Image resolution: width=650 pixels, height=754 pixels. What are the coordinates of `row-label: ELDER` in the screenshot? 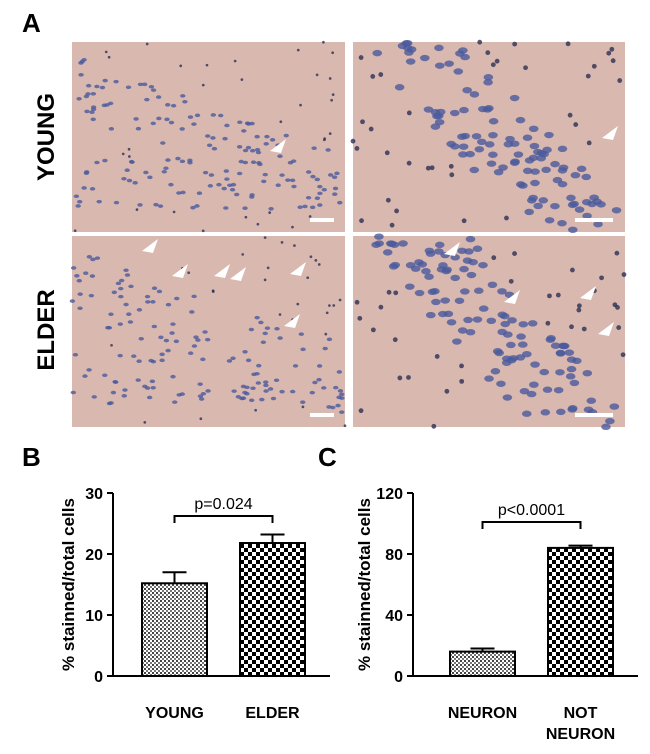 It's located at (46, 329).